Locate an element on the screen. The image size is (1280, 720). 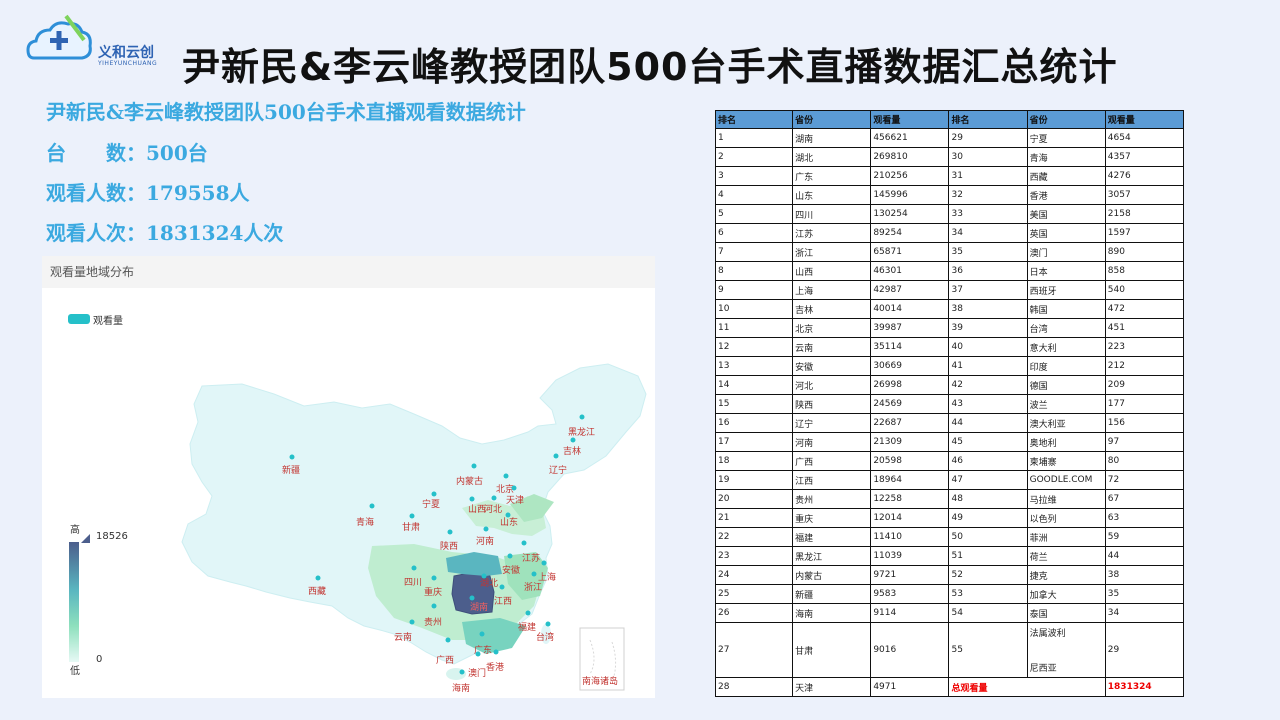
table-cell: 44 is located at coordinates (988, 423).